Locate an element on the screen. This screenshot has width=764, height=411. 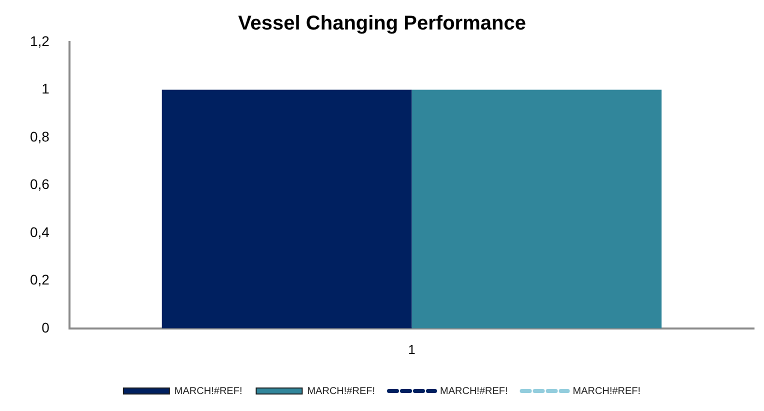
chart-title: Vessel Changing Performance is located at coordinates (382, 23).